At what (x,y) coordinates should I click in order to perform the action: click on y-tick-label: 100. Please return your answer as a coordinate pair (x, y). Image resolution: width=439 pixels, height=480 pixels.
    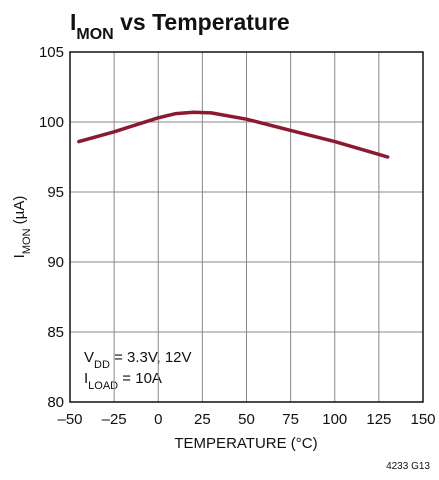
    Looking at the image, I should click on (51, 122).